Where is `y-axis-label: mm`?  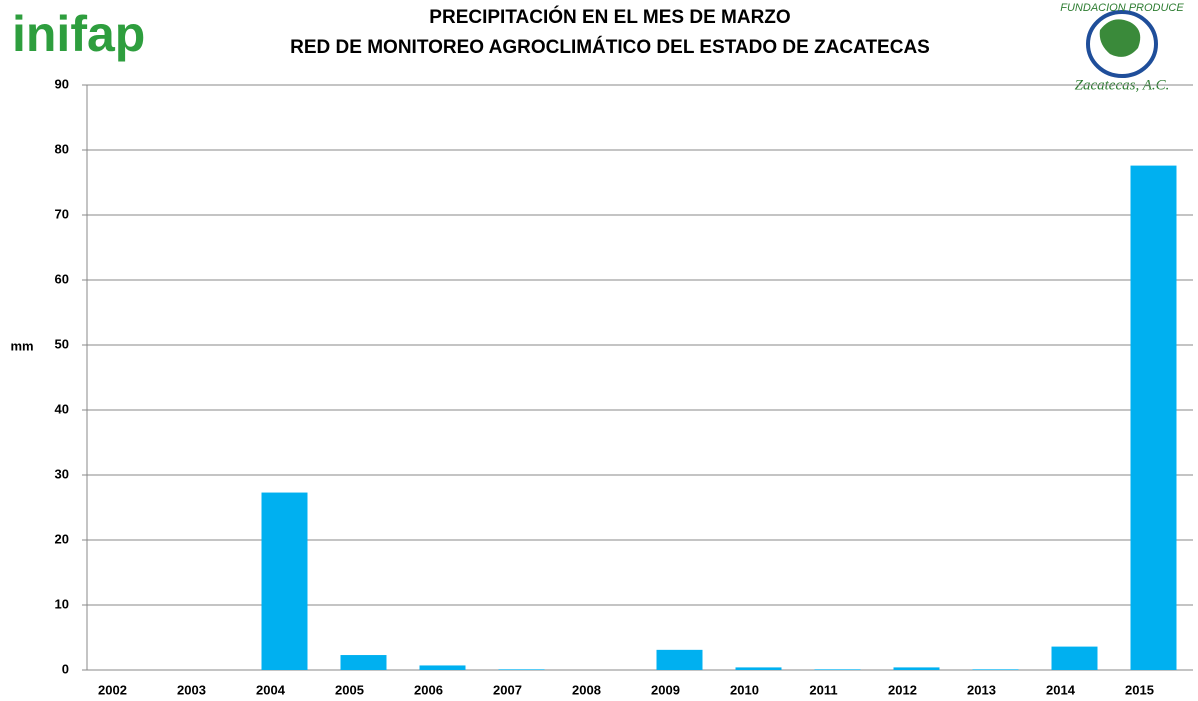
y-axis-label: mm is located at coordinates (21, 345).